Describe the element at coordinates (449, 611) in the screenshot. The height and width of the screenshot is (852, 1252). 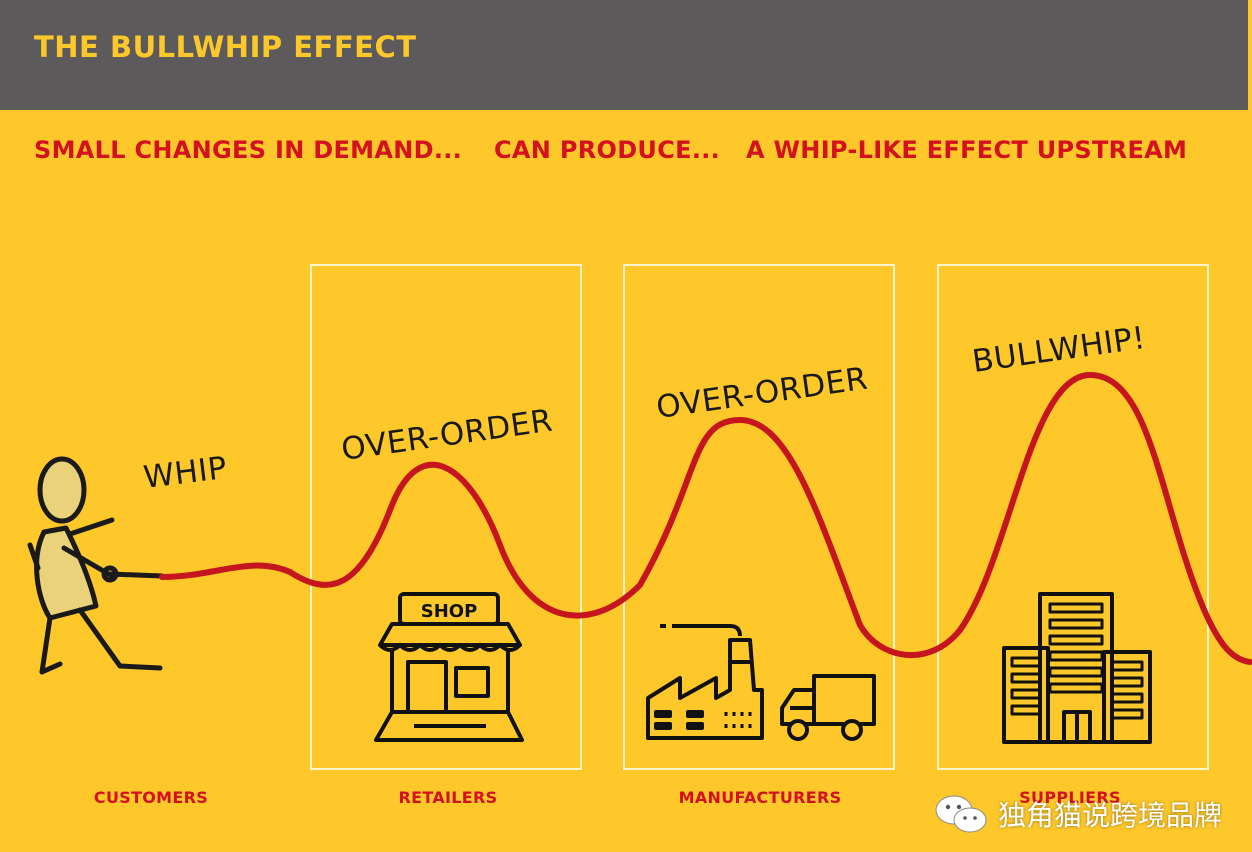
I see `shop-sign-text: SHOP` at that location.